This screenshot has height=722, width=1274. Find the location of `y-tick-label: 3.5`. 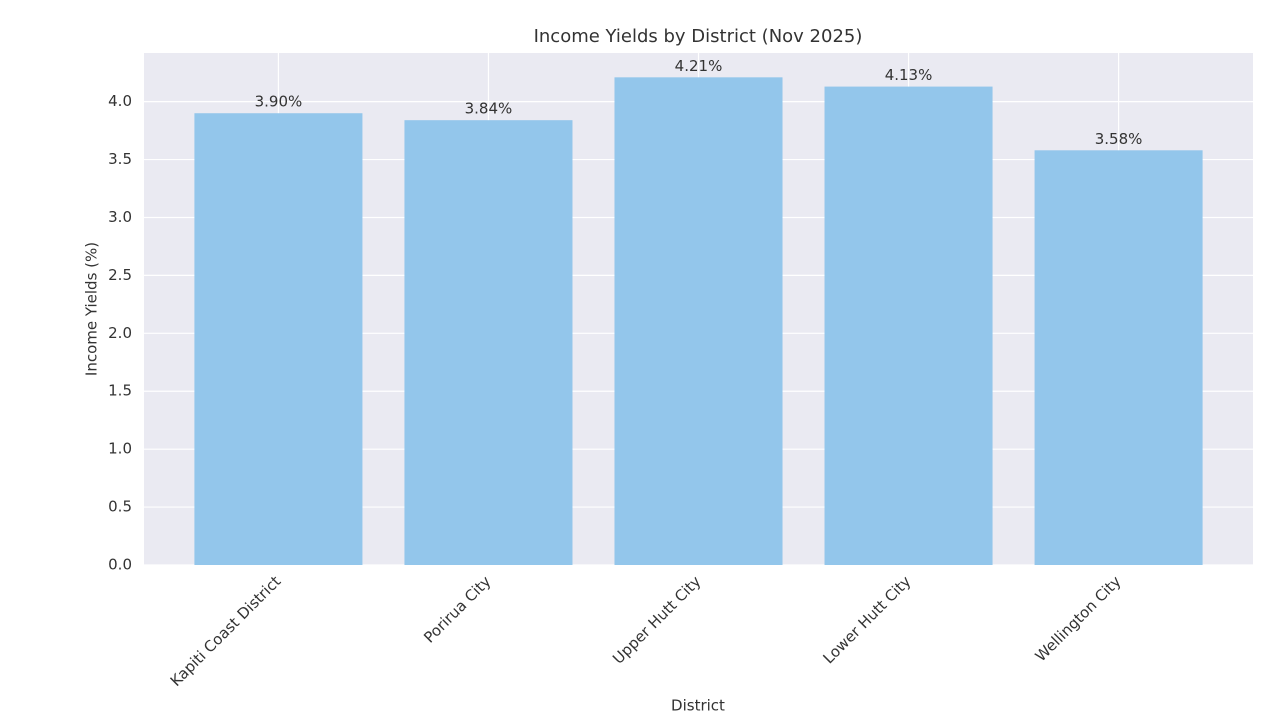

y-tick-label: 3.5 is located at coordinates (120, 159).